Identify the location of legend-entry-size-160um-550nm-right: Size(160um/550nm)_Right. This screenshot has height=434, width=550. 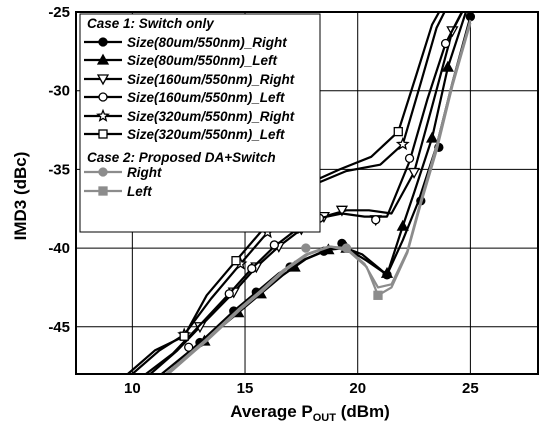
(189, 79).